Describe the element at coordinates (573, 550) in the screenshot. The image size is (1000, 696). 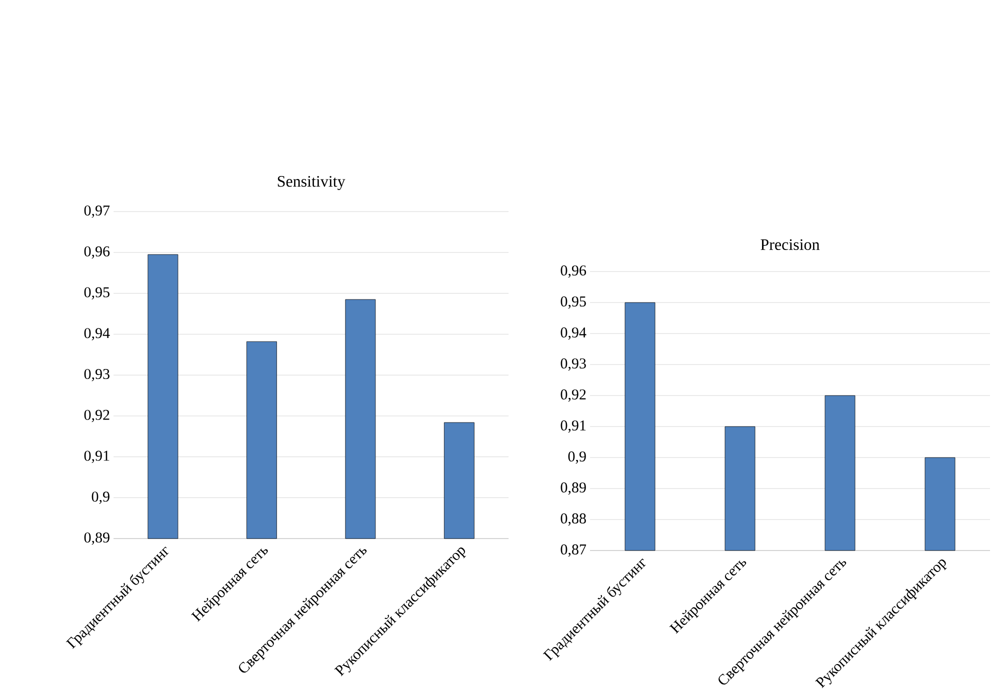
I see `y-tick-label: 0,87` at that location.